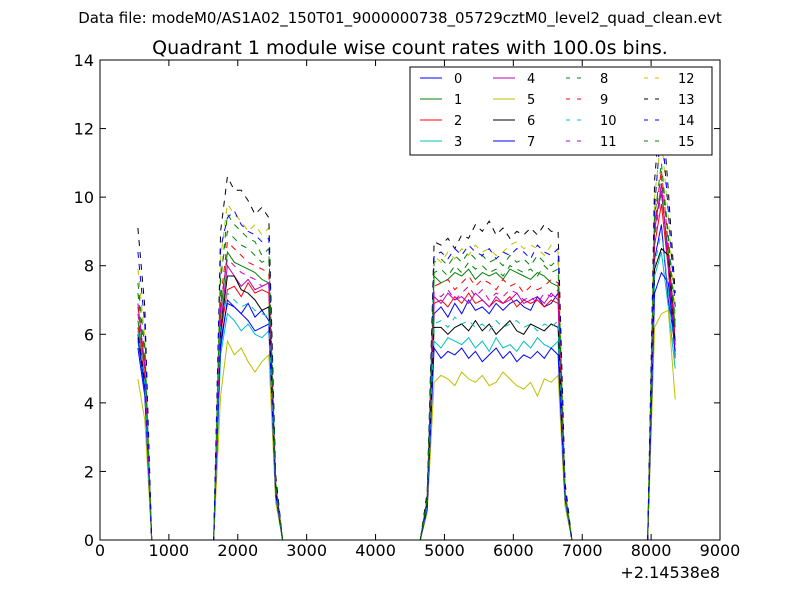 Image resolution: width=800 pixels, height=600 pixels. I want to click on legend-label-8: 8, so click(604, 79).